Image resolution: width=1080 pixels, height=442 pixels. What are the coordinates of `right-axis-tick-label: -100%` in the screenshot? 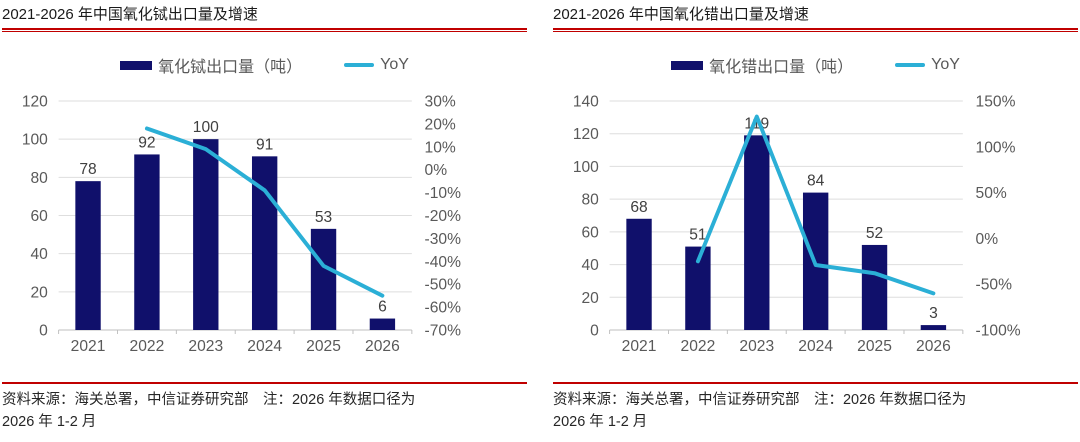 It's located at (998, 330).